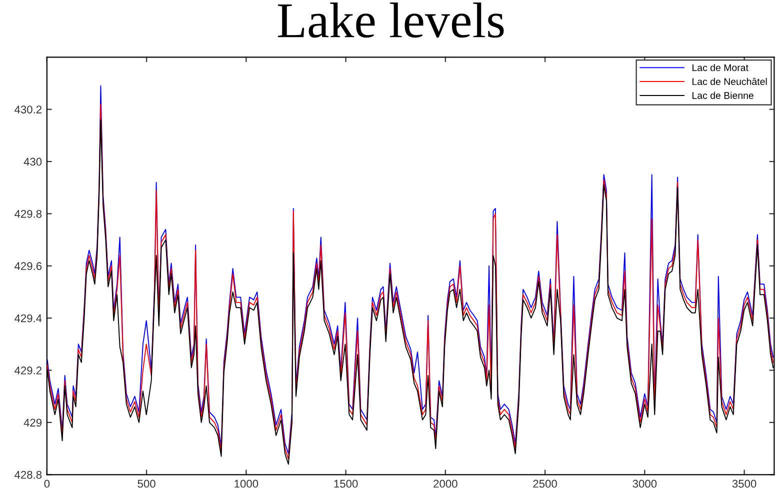 The image size is (782, 497). What do you see at coordinates (545, 484) in the screenshot?
I see `x-tick-label: 2500` at bounding box center [545, 484].